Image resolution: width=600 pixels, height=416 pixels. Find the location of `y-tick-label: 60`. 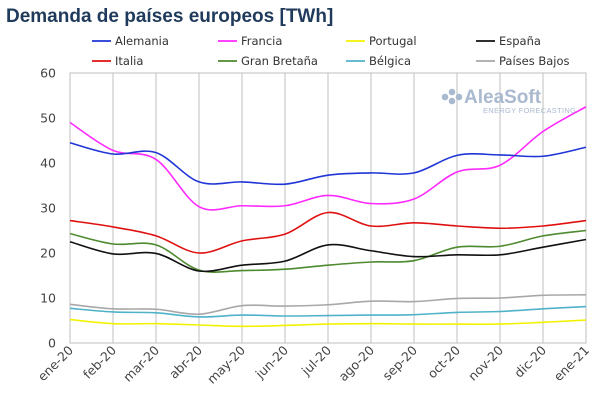

y-tick-label: 60 is located at coordinates (48, 73).